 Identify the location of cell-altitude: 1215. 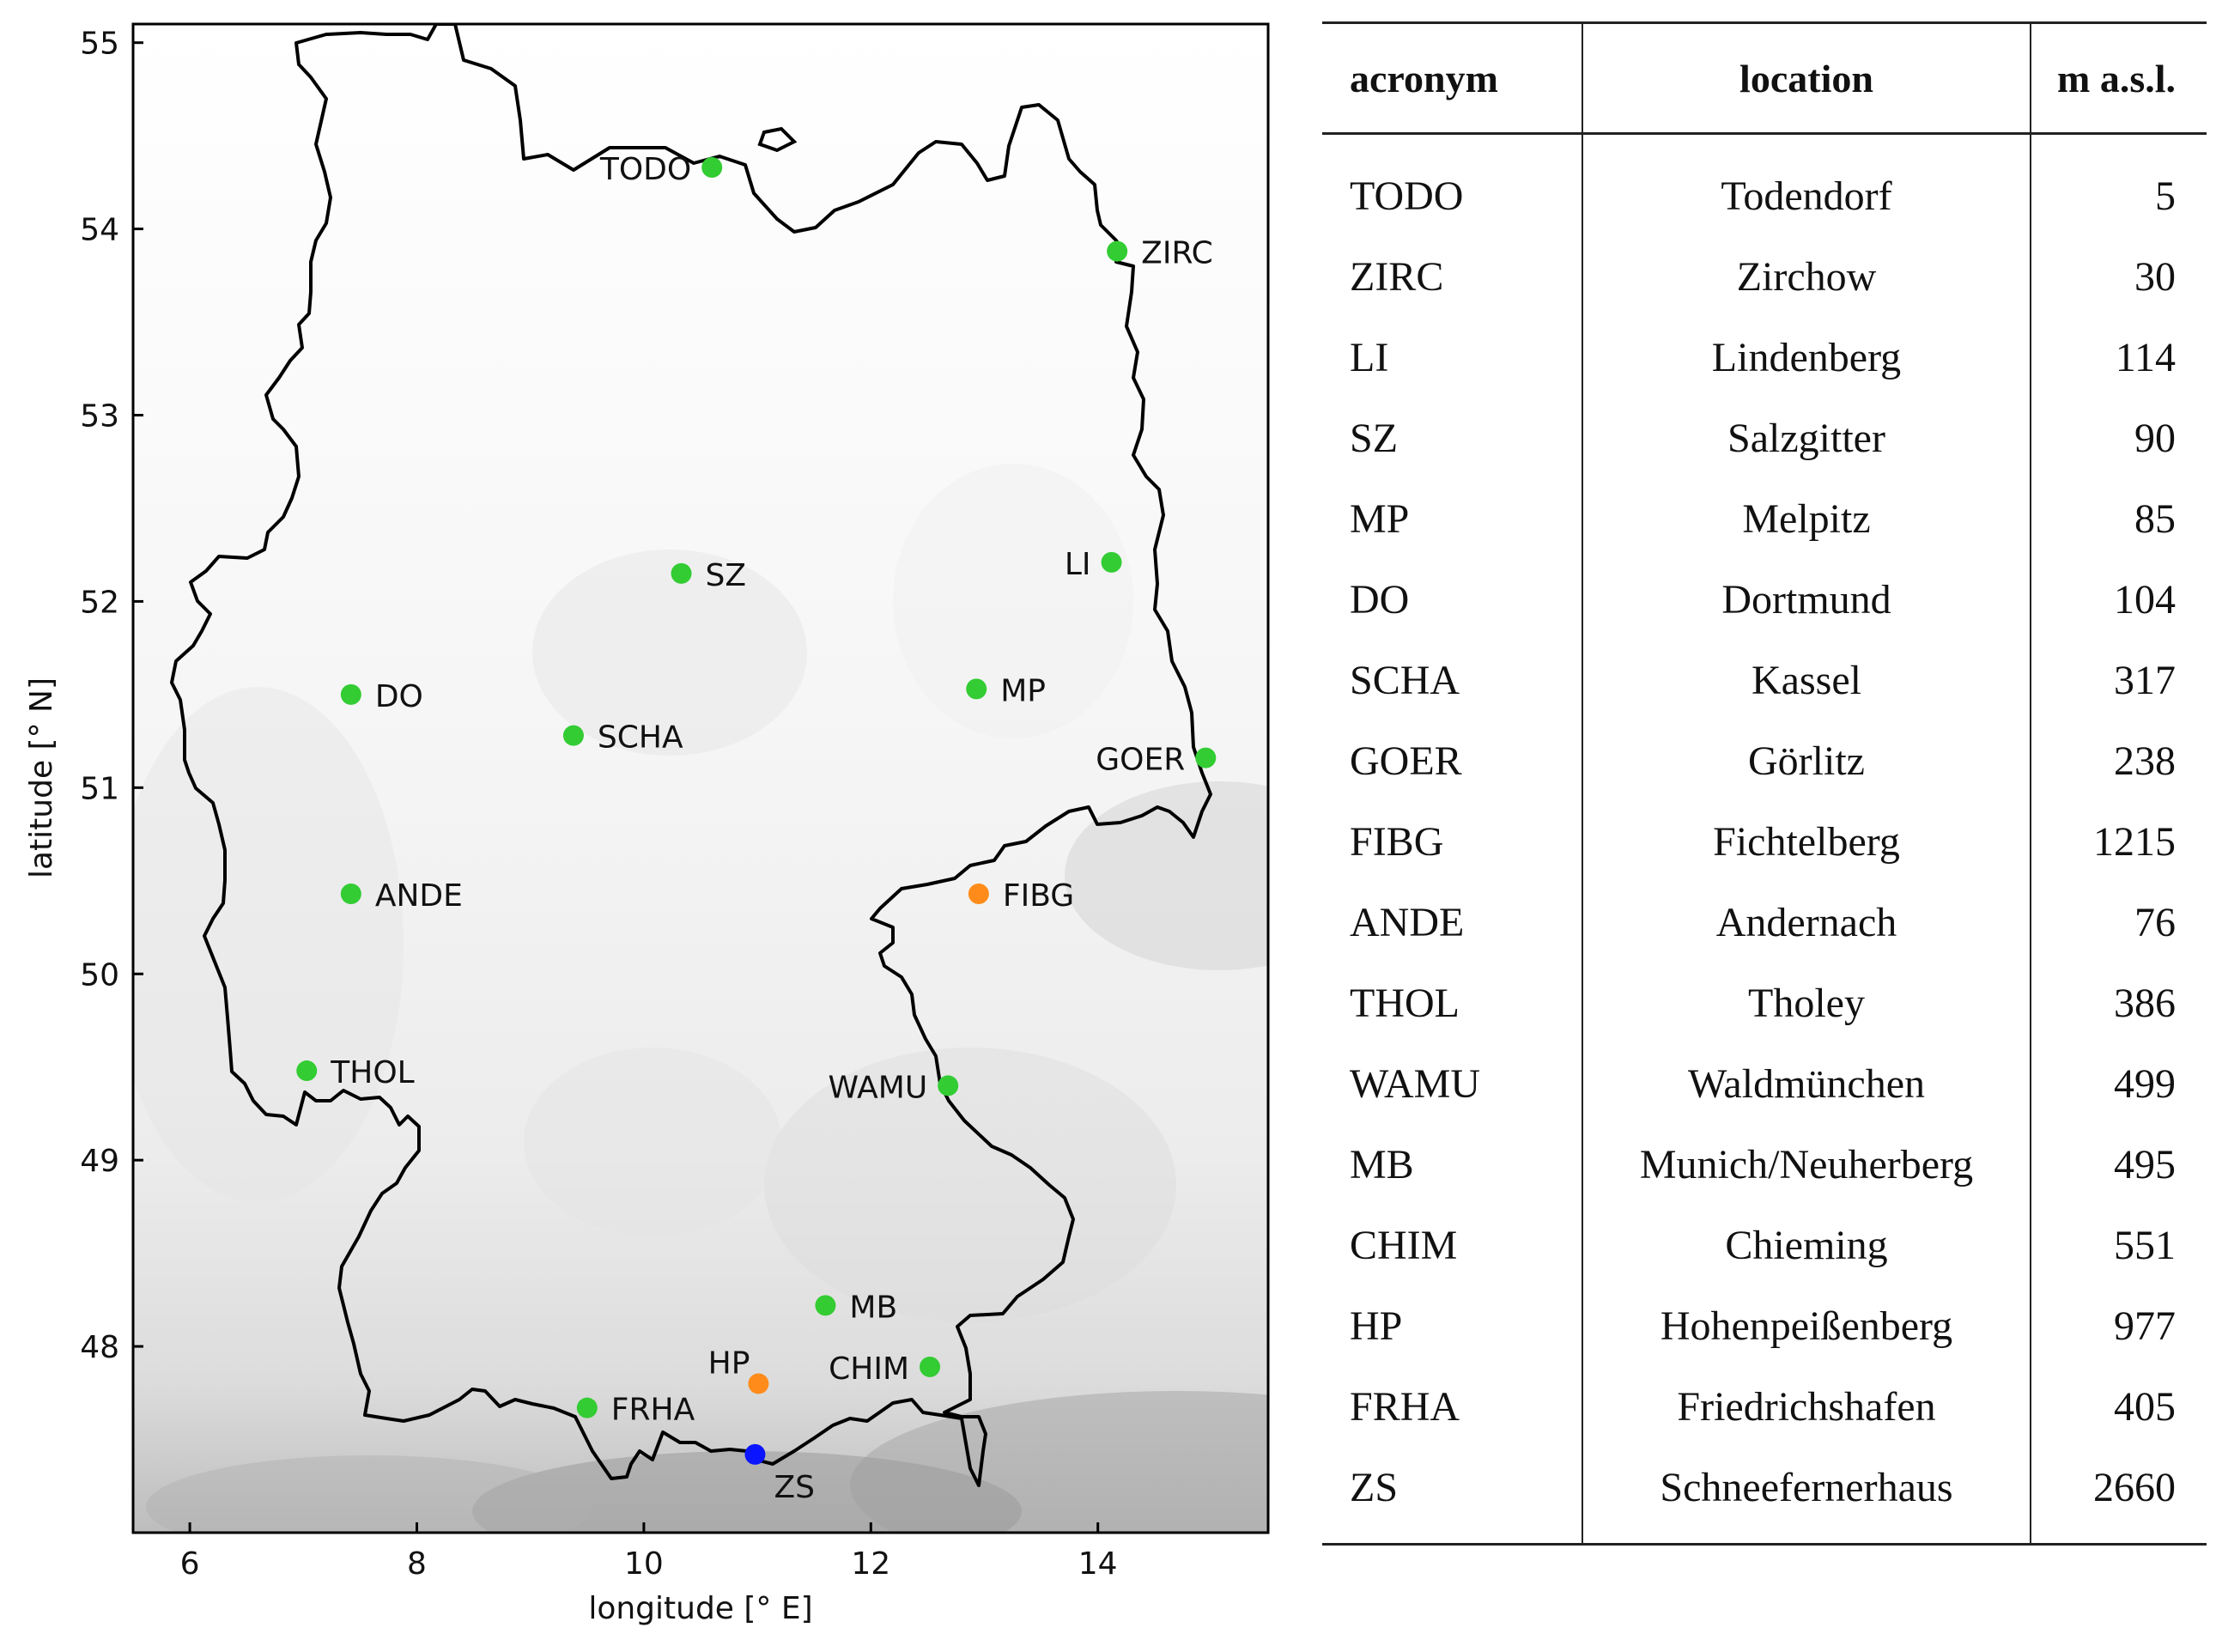
(2134, 841).